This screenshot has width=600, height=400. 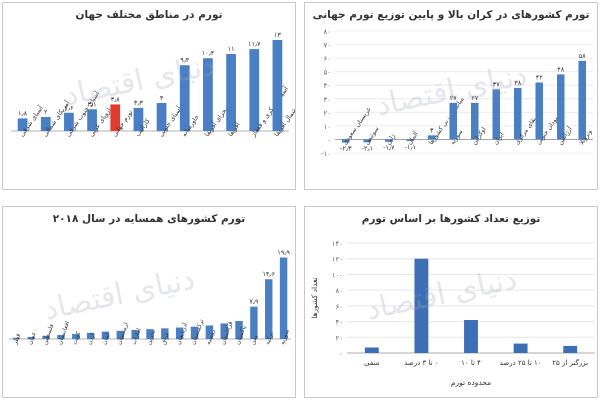 What do you see at coordinates (451, 219) in the screenshot?
I see `chart-title: توزیع تعداد کشورها بر اساس تورم` at bounding box center [451, 219].